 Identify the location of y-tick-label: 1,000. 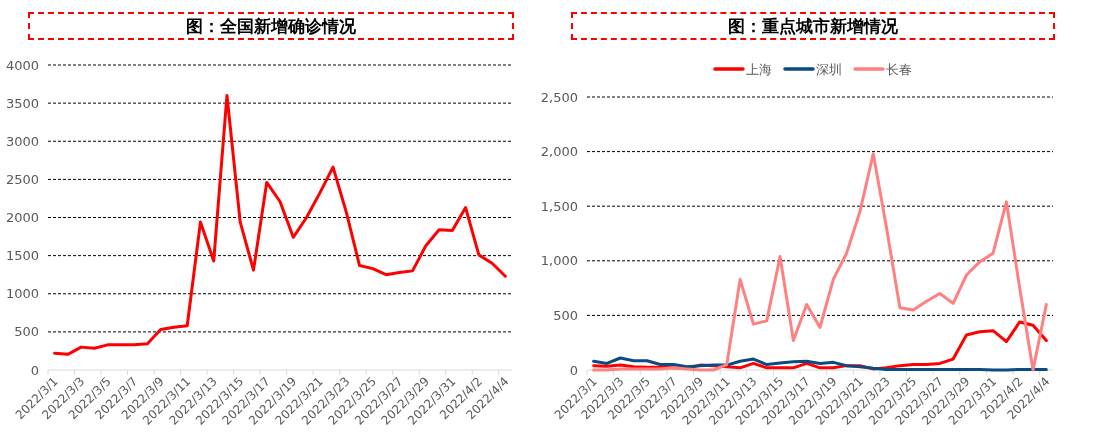
(559, 261).